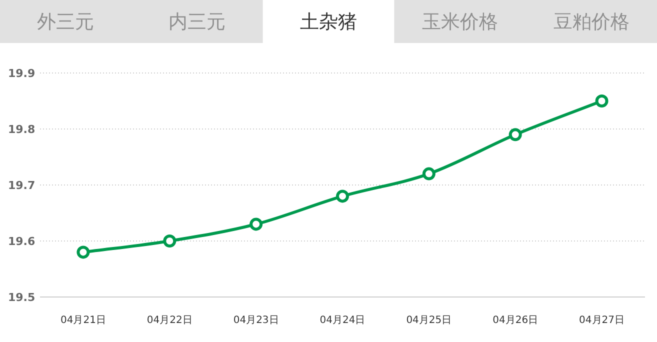 This screenshot has width=657, height=342. What do you see at coordinates (83, 320) in the screenshot?
I see `x-tick-label: 04月21日` at bounding box center [83, 320].